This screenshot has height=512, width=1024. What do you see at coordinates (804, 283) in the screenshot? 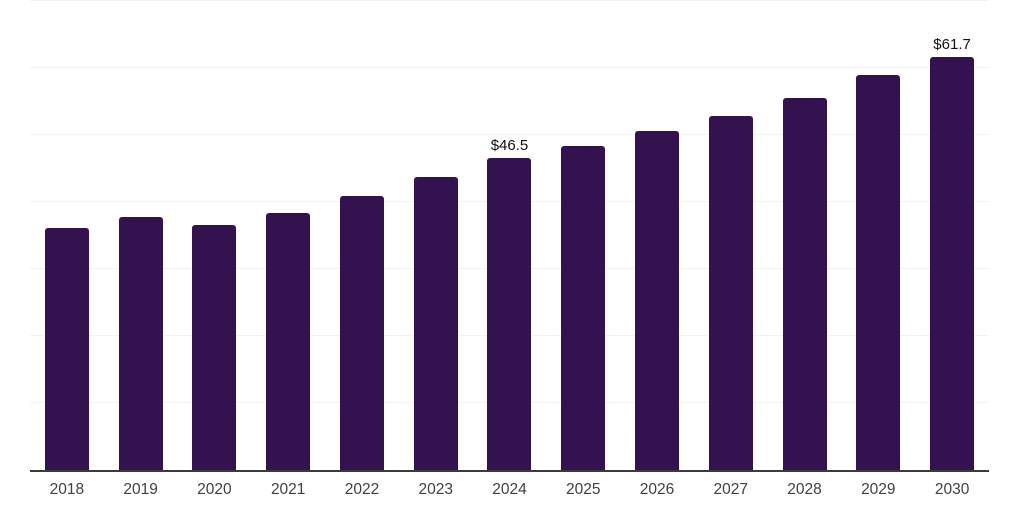
I see `bar-2028` at bounding box center [804, 283].